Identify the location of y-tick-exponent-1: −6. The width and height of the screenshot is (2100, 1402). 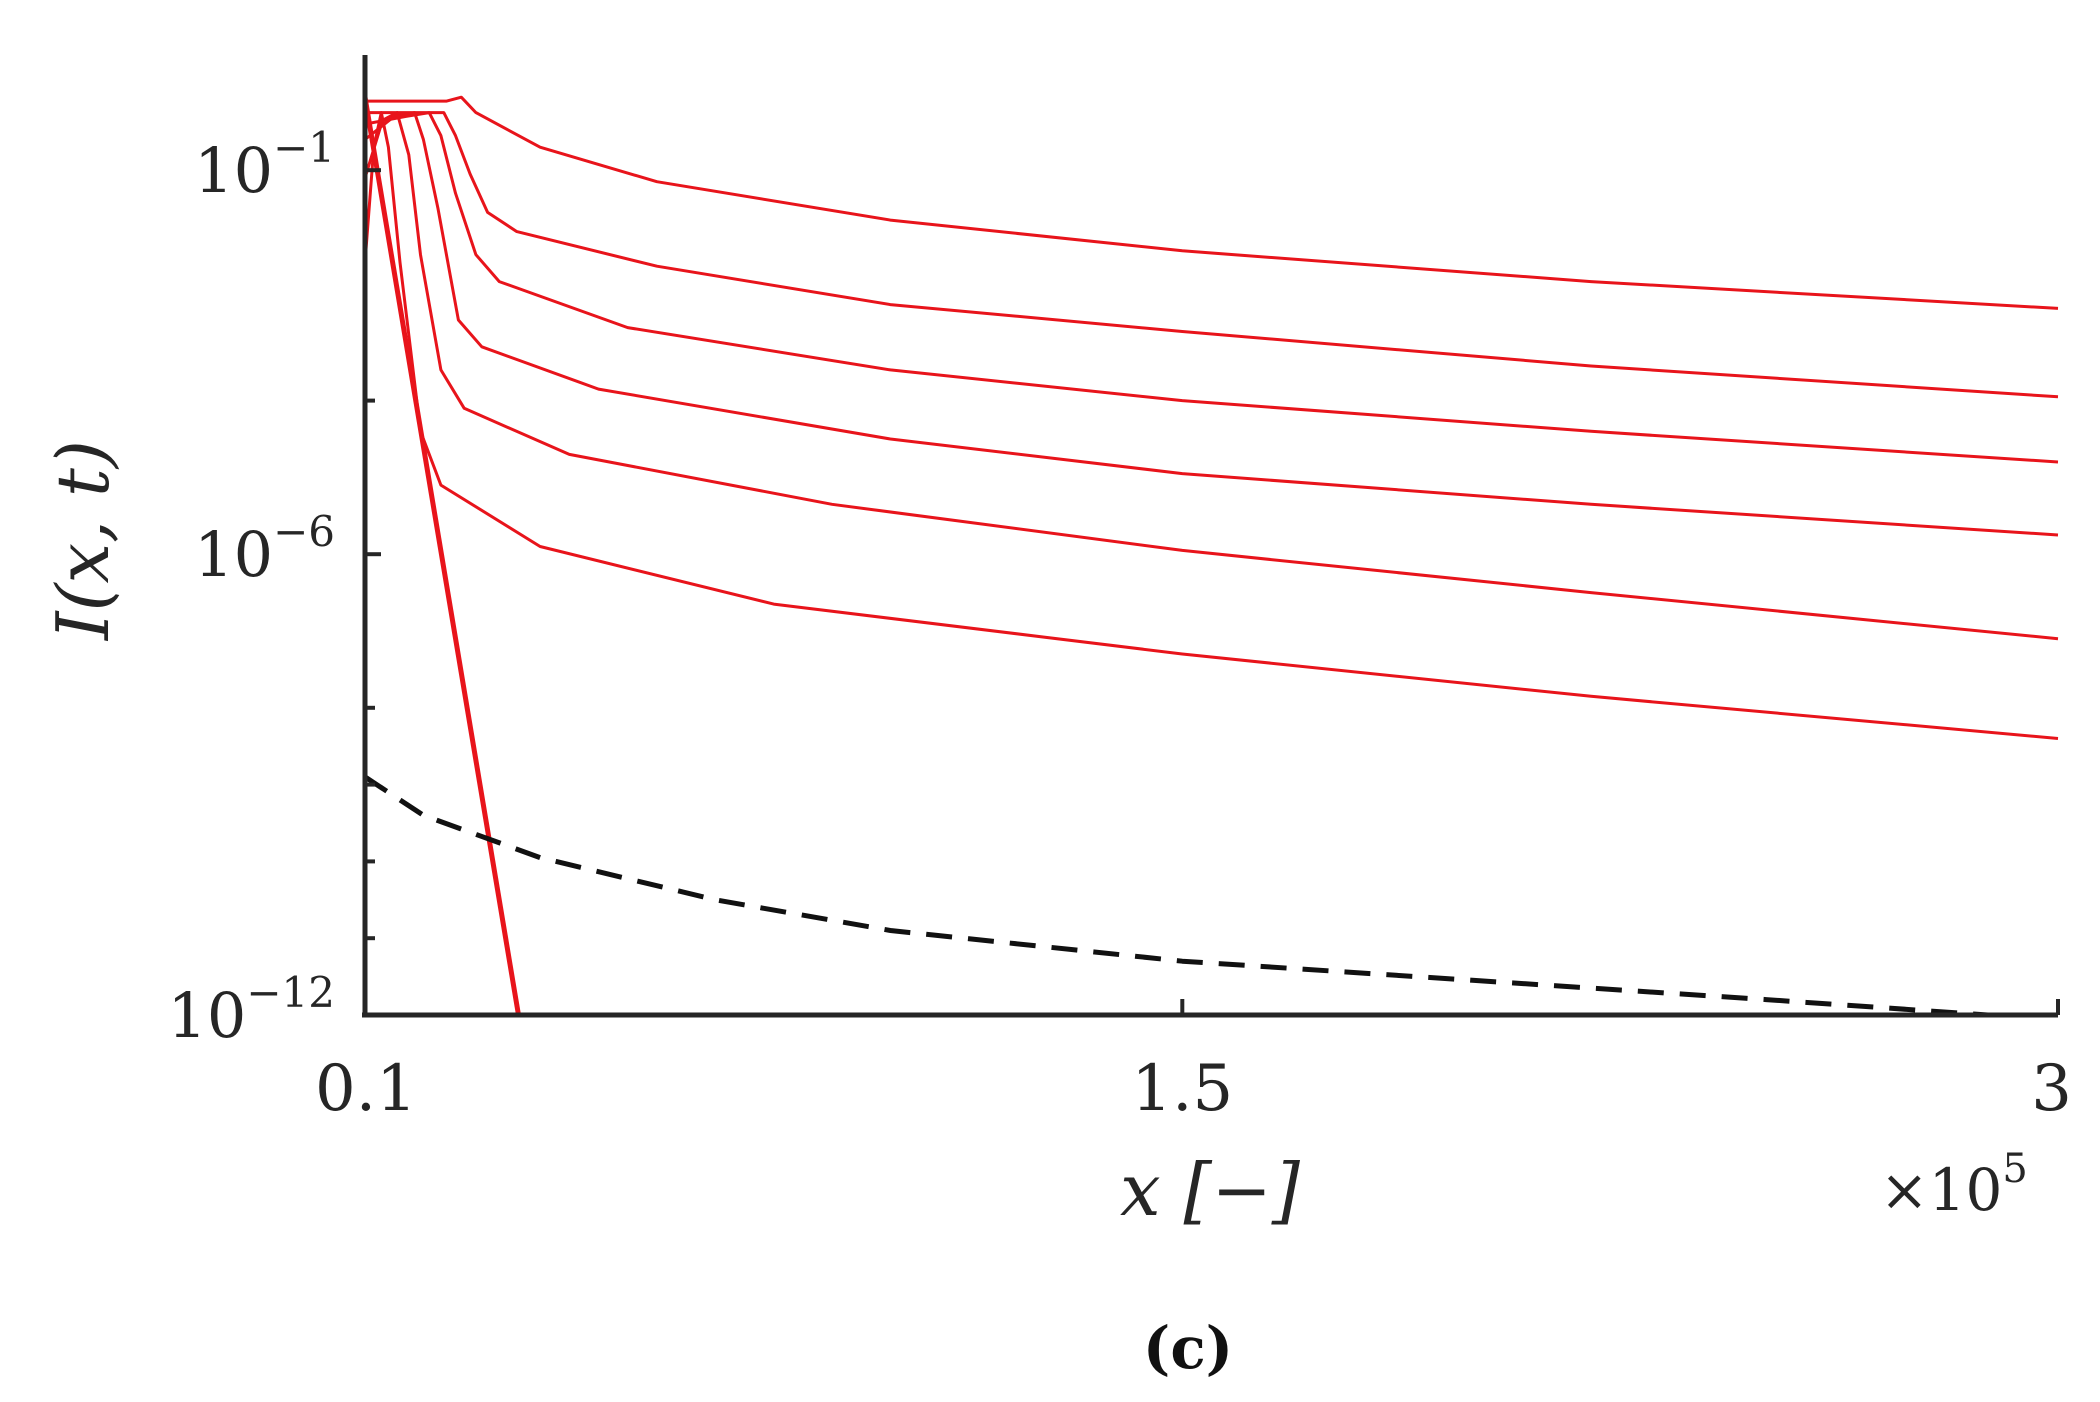
(304, 531).